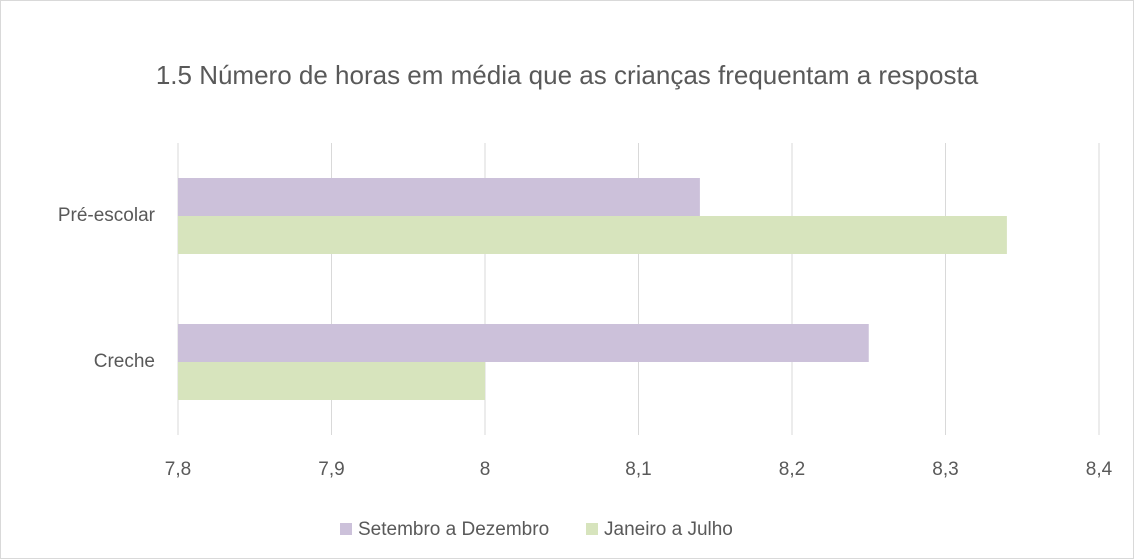 The image size is (1135, 560). Describe the element at coordinates (945, 469) in the screenshot. I see `x-tick-label: 8,3` at that location.